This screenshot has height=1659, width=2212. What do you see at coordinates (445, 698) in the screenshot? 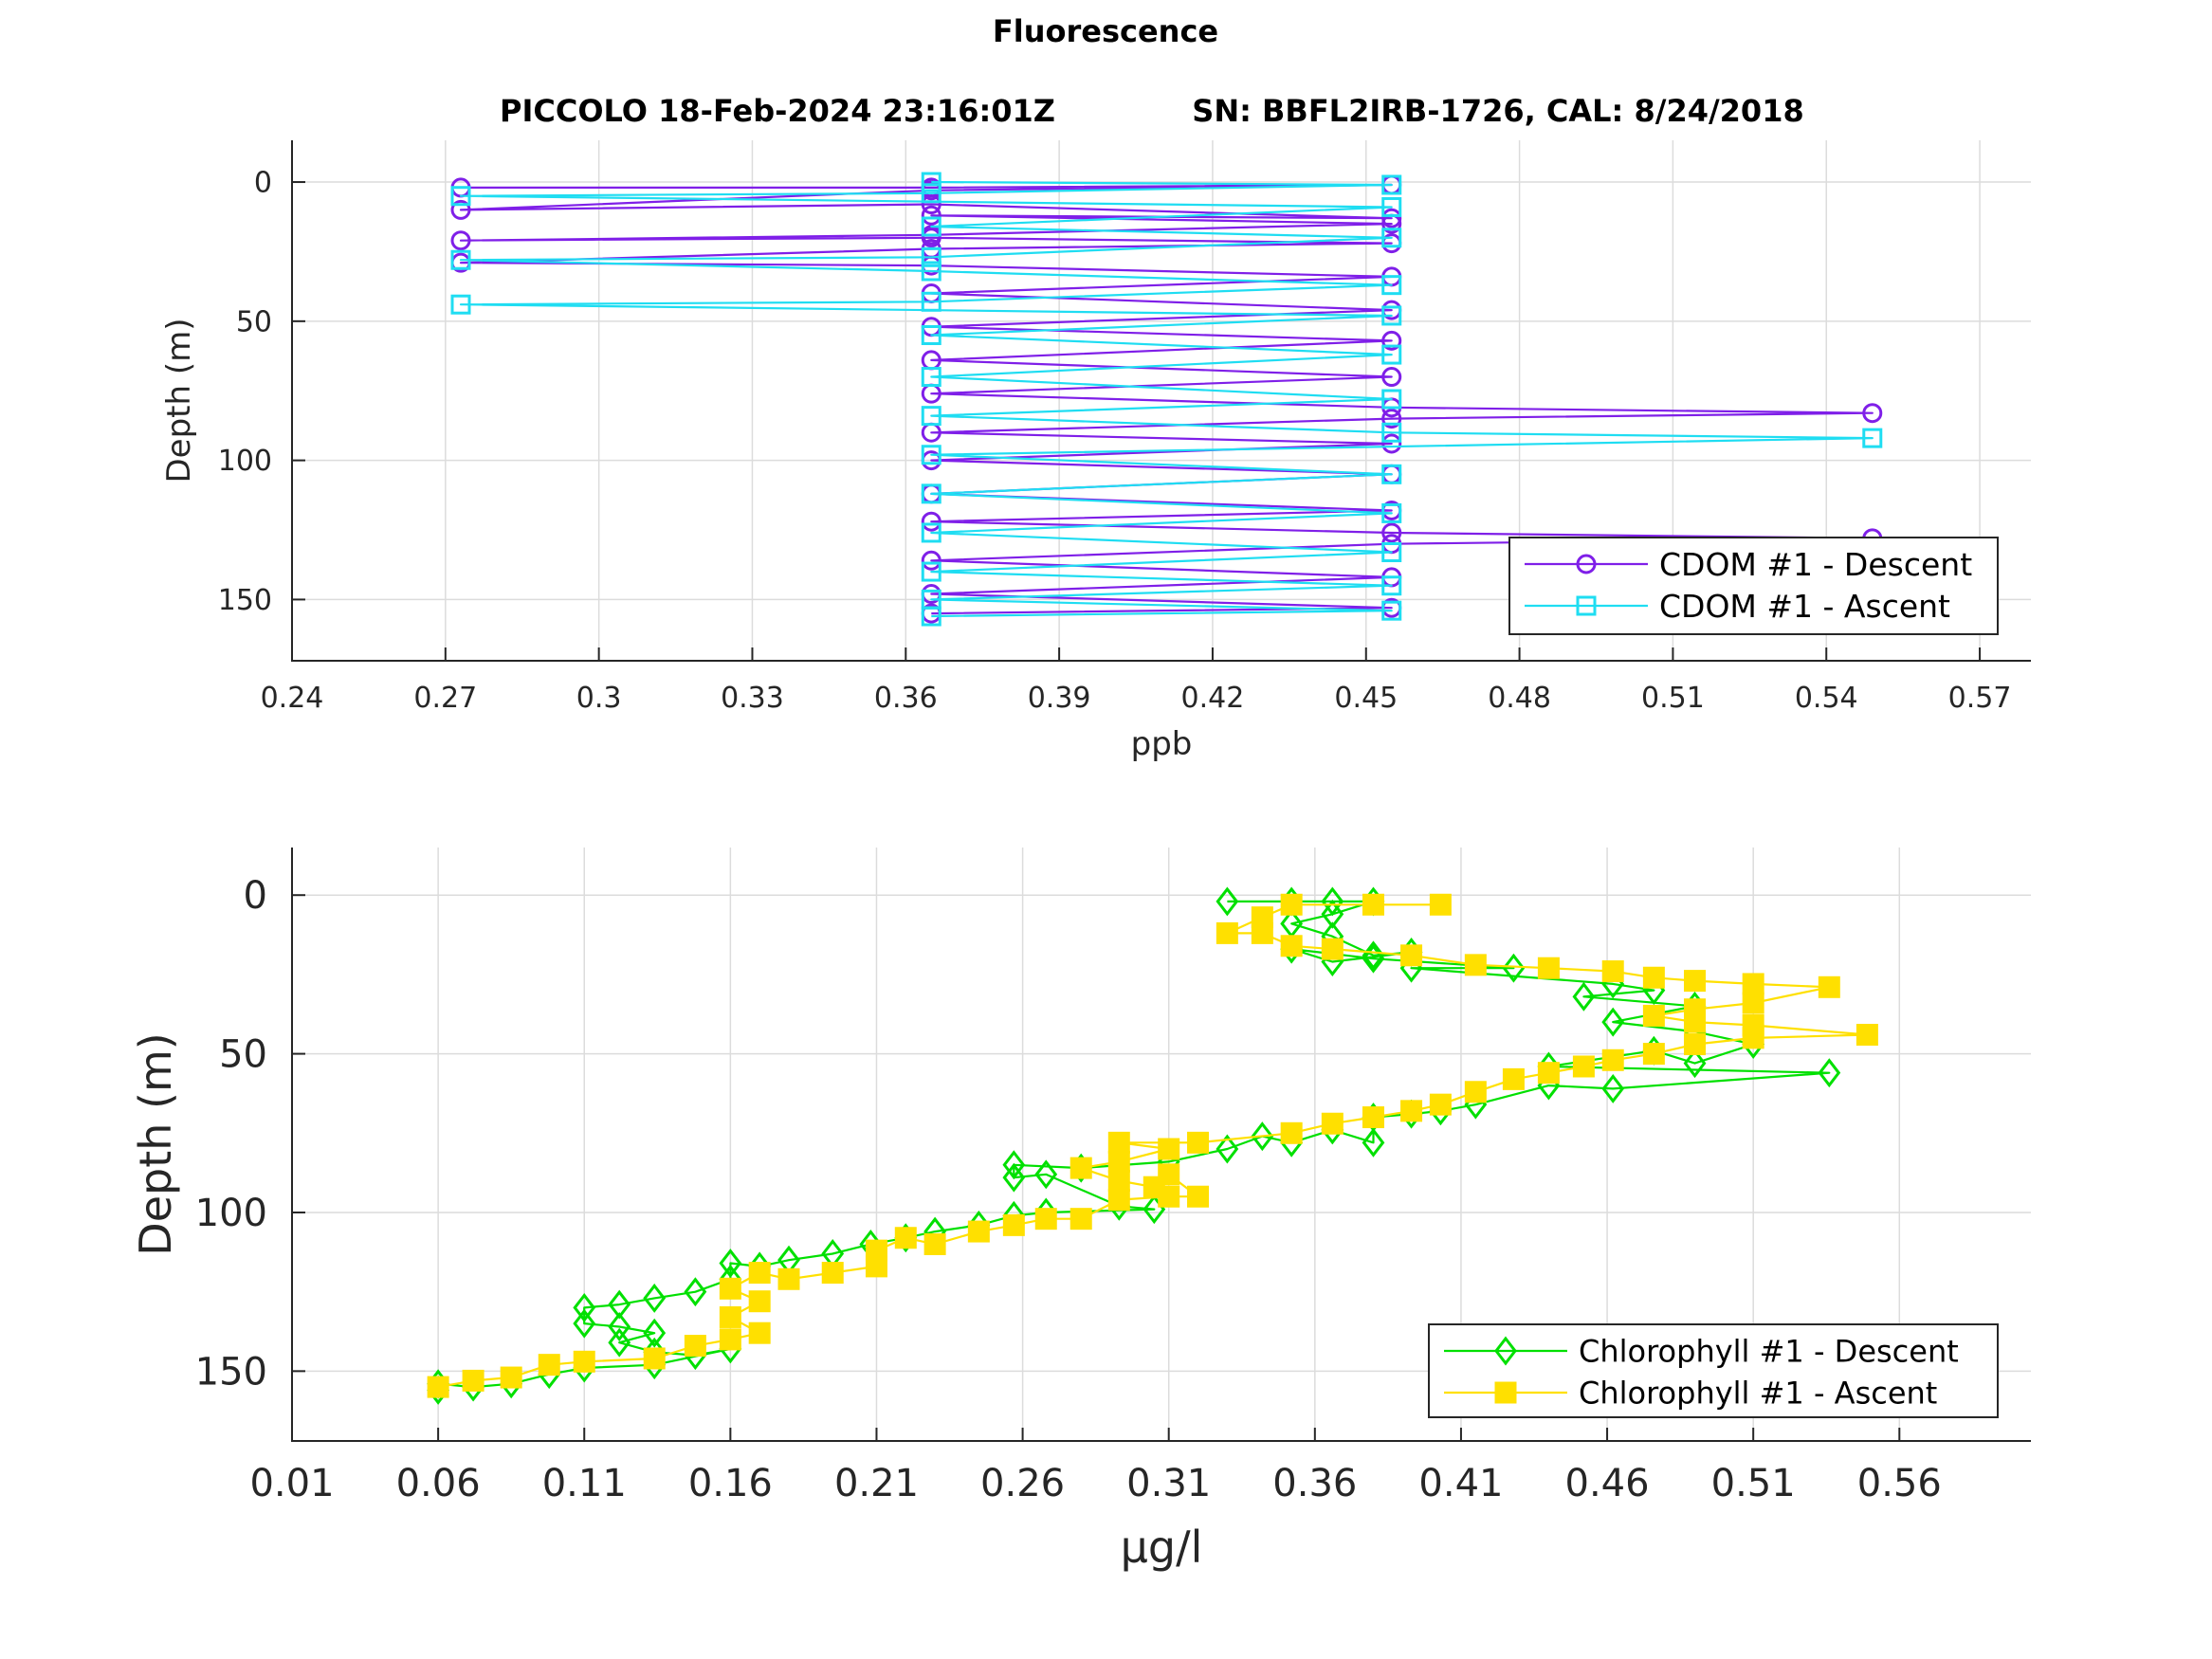
I see `cdom-x-tick-label: 0.27` at bounding box center [445, 698].